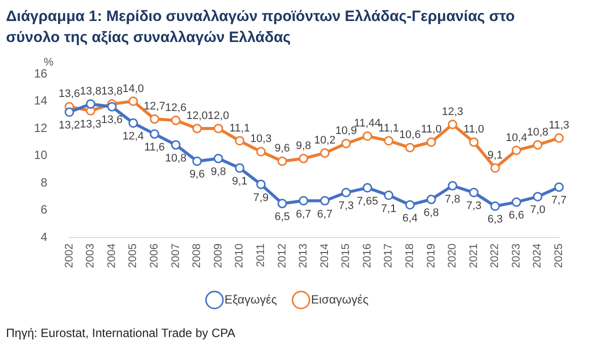 This screenshot has width=589, height=351. I want to click on y-tick-label: 16, so click(41, 73).